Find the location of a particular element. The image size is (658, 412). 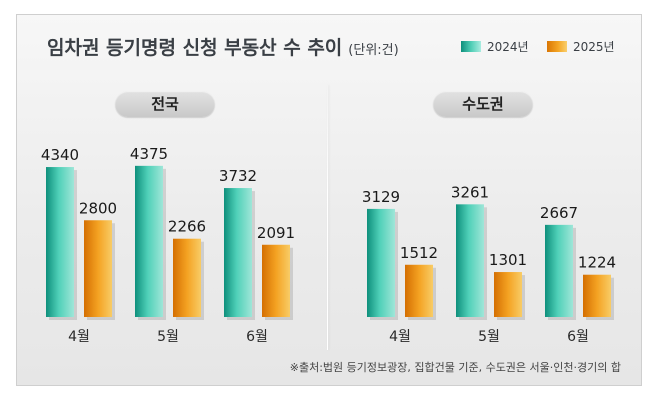

unit-label: (단위:건) is located at coordinates (373, 50).